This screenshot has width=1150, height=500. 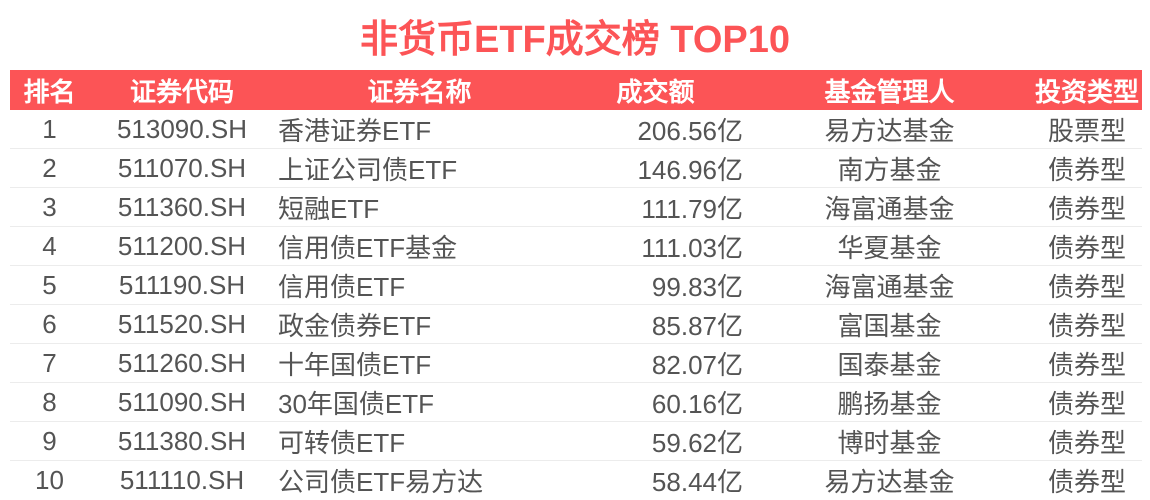 What do you see at coordinates (889, 90) in the screenshot?
I see `column-header-manager: 基金管理人` at bounding box center [889, 90].